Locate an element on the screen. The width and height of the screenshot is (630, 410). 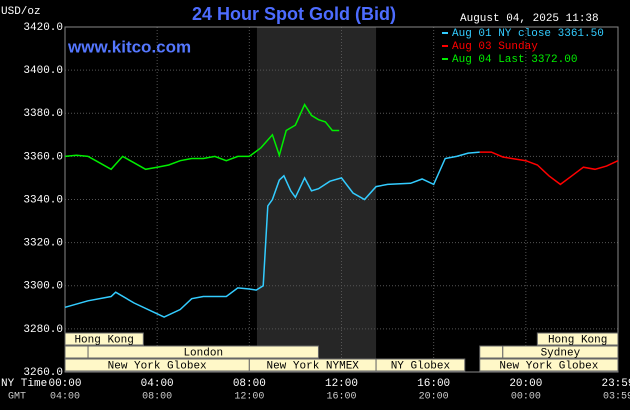
session-label: Sydney is located at coordinates (561, 353).